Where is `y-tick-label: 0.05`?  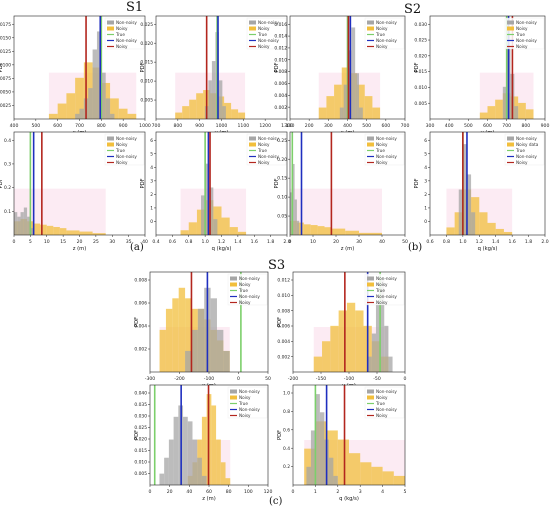
y-tick-label: 0.05 is located at coordinates (282, 217).